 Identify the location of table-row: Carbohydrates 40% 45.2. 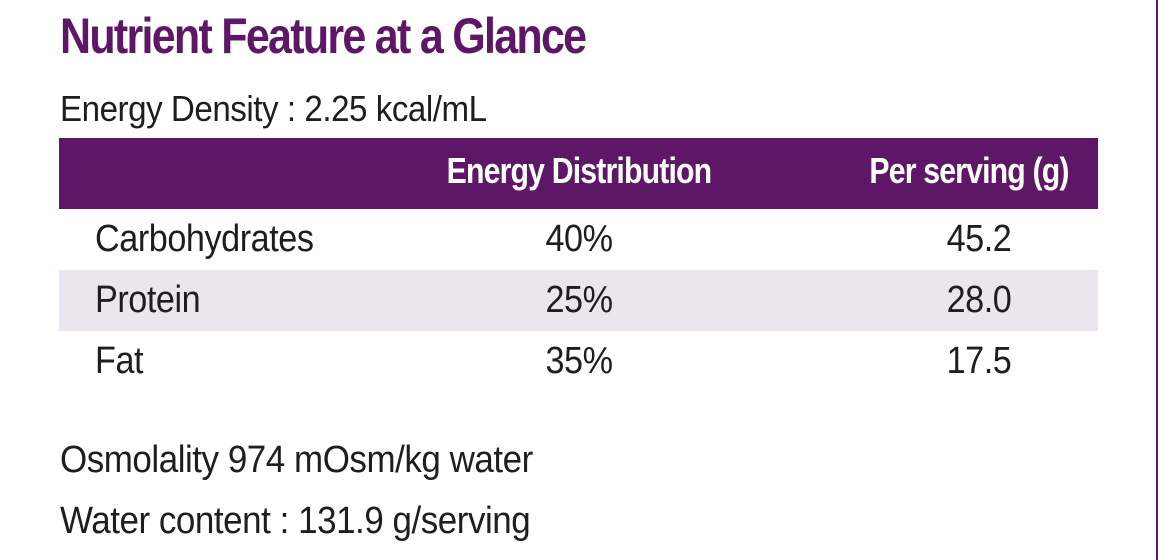
(578, 239).